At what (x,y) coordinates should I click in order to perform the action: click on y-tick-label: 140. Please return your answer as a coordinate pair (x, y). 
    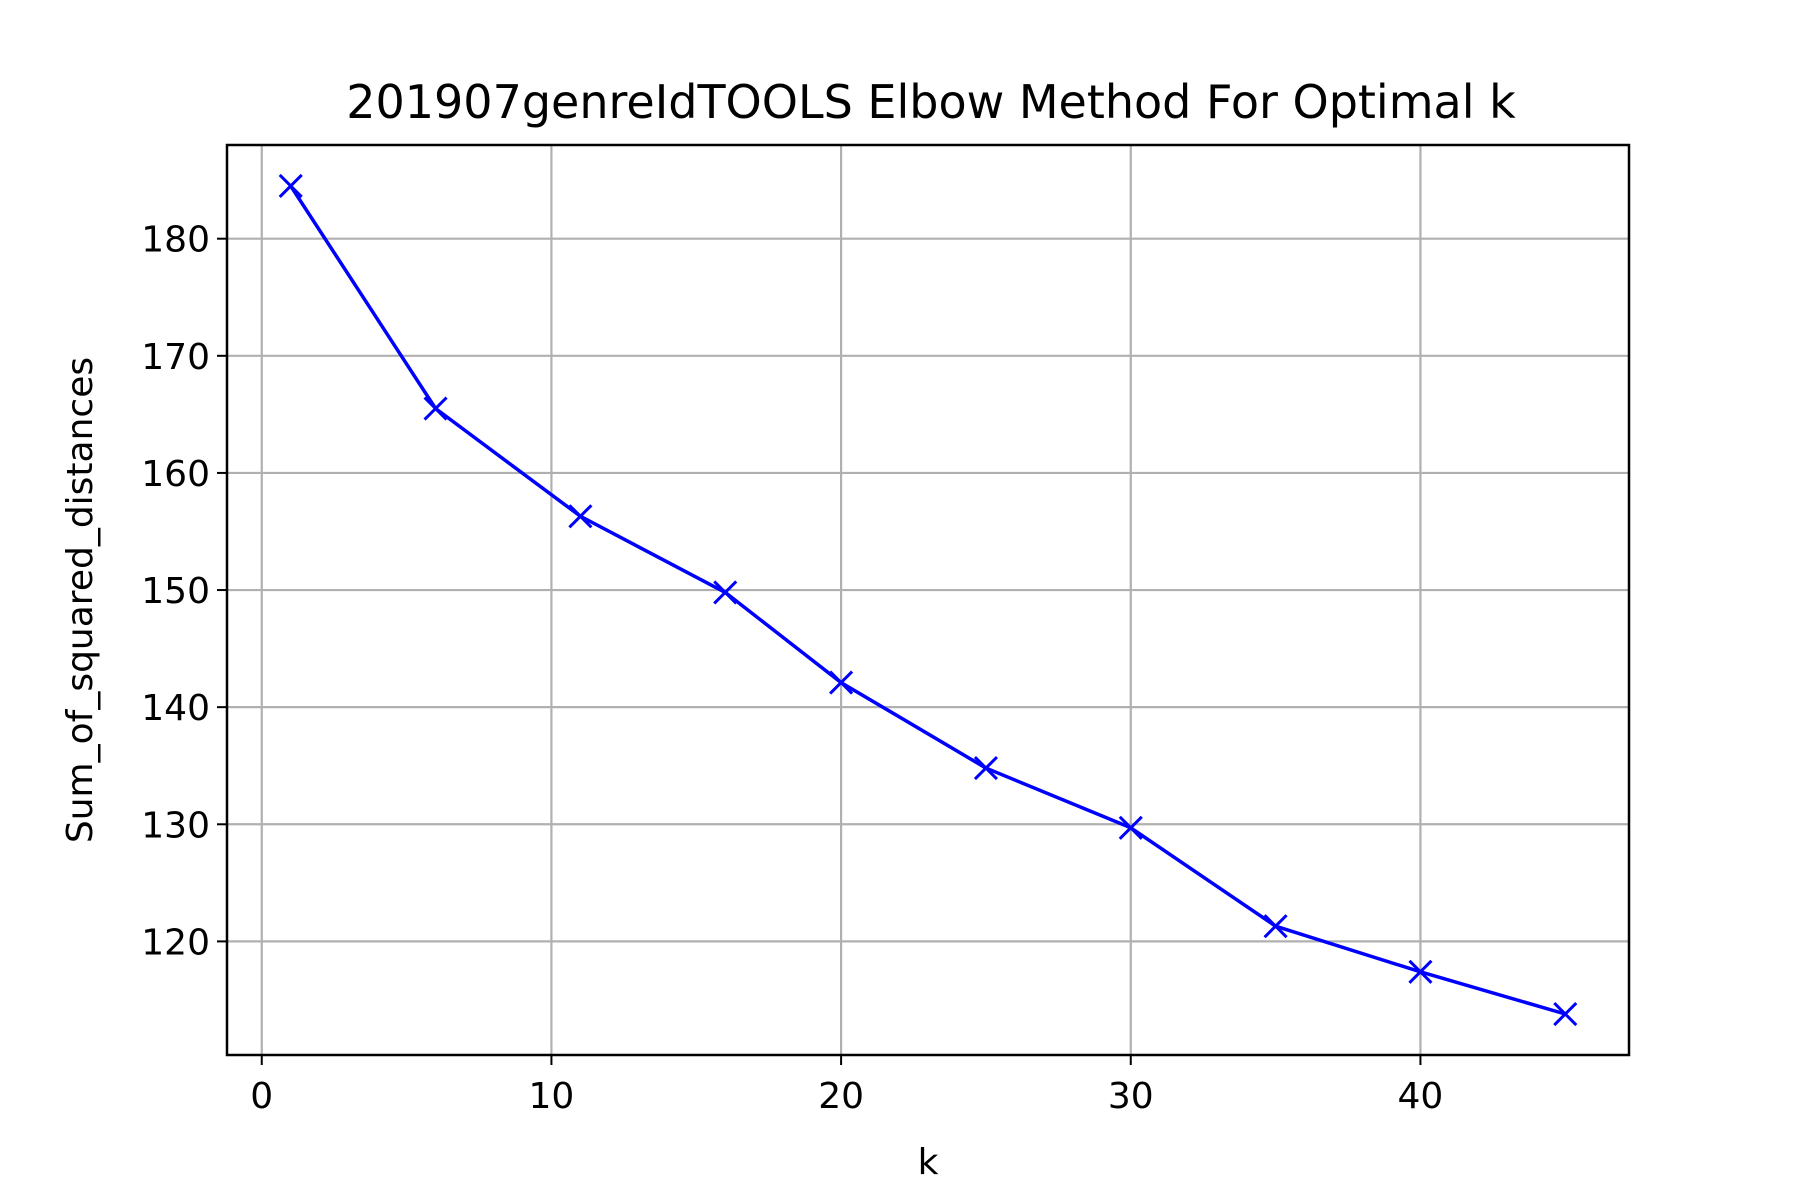
    Looking at the image, I should click on (175, 708).